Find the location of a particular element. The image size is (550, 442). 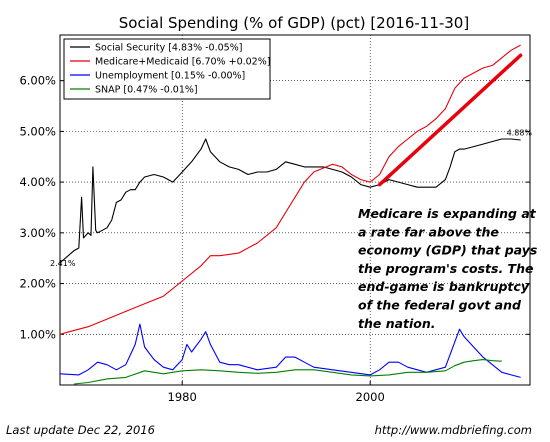

y-tick-label: 1.00% is located at coordinates (37, 334).